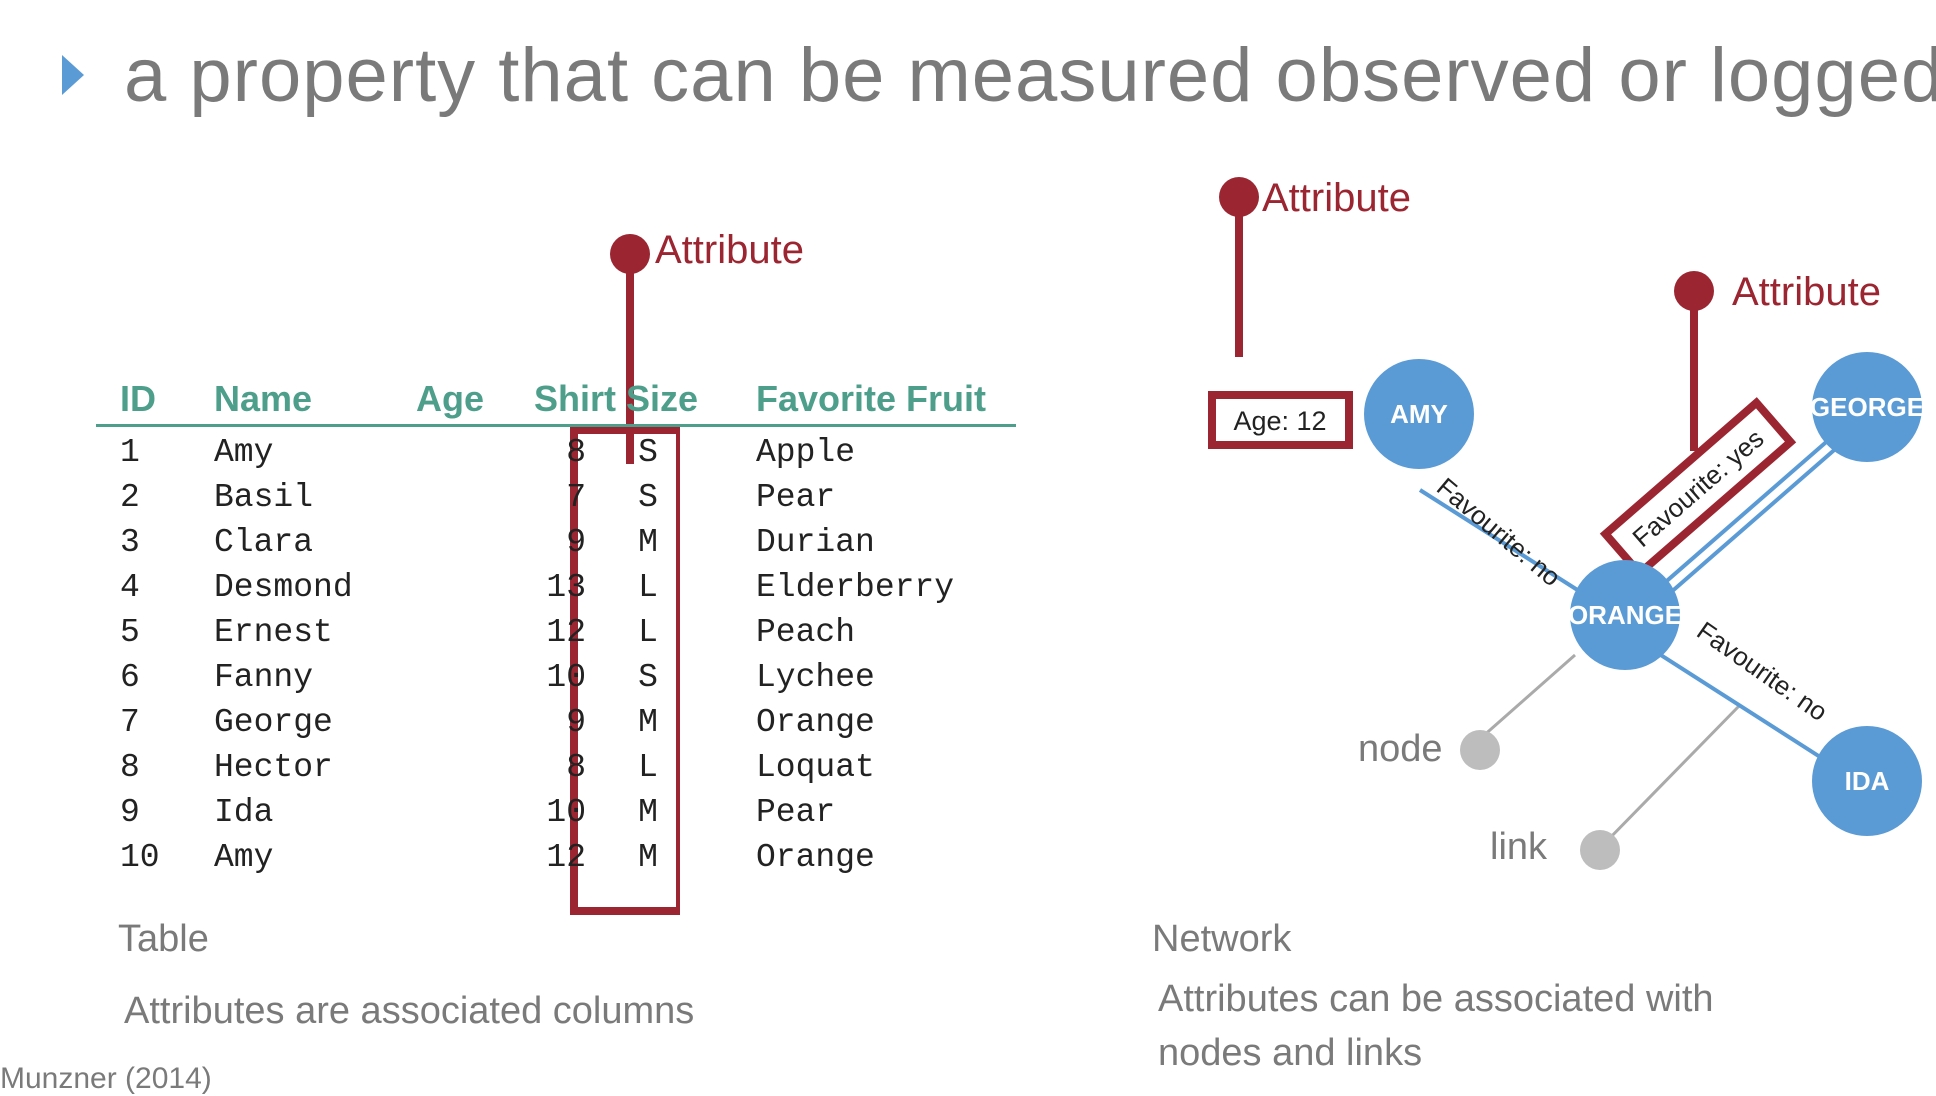  Describe the element at coordinates (556, 497) in the screenshot. I see `table-row: 2 Basil 7 S Pear` at that location.